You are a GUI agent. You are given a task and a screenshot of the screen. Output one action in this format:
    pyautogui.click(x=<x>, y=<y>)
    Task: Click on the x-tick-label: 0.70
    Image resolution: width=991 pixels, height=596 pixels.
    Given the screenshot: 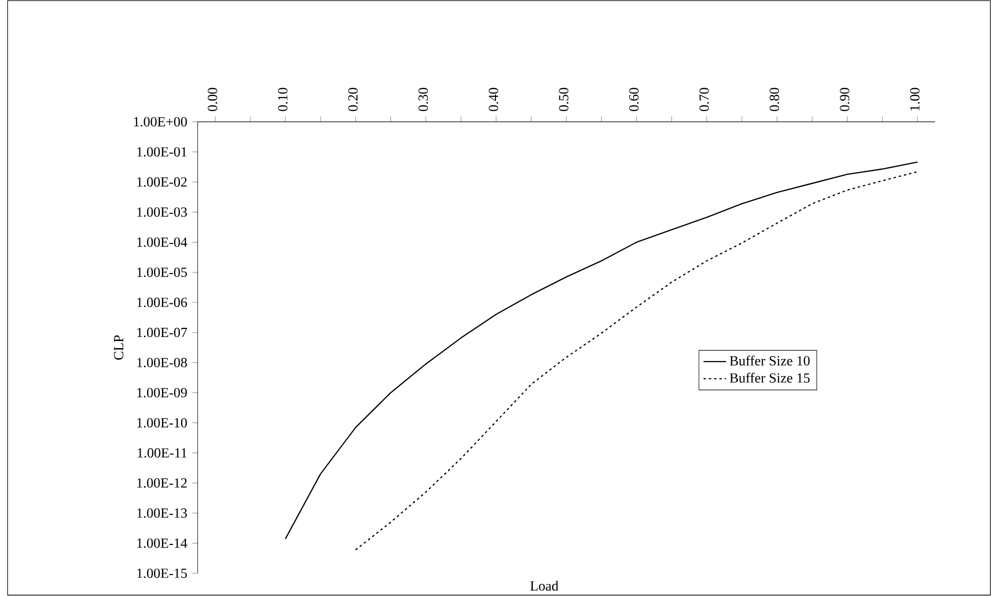 What is the action you would take?
    pyautogui.click(x=704, y=100)
    